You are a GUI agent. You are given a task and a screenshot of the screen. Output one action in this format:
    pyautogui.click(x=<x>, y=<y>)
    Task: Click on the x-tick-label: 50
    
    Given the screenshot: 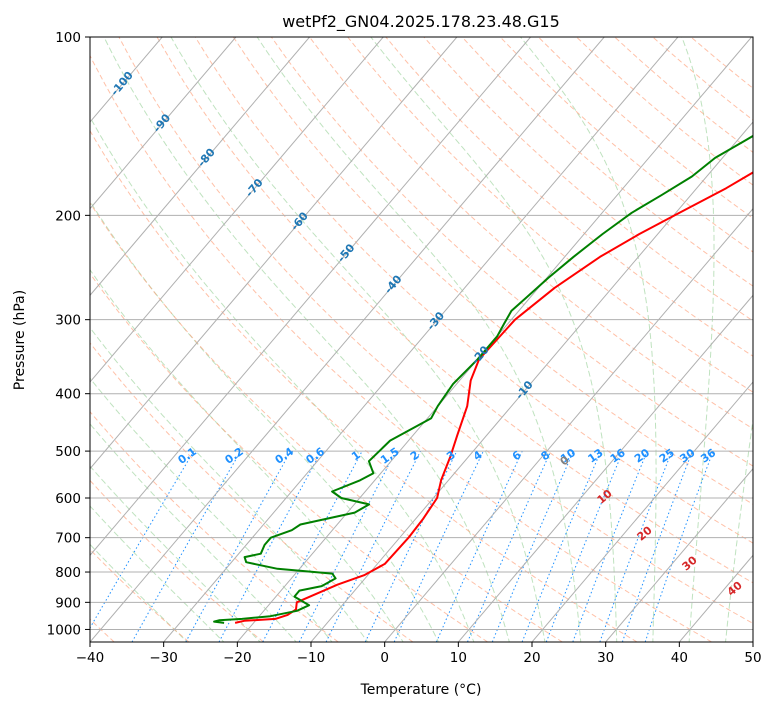 What is the action you would take?
    pyautogui.click(x=752, y=658)
    